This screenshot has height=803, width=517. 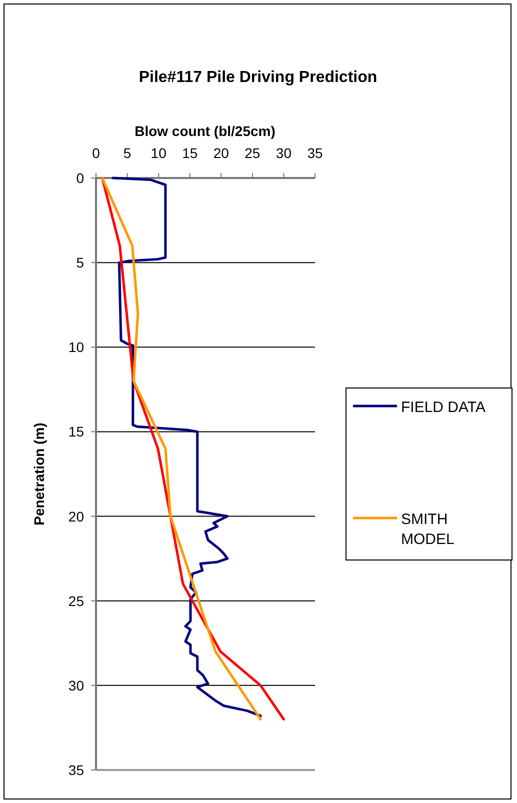 What do you see at coordinates (76, 685) in the screenshot?
I see `y-tick-label: 30` at bounding box center [76, 685].